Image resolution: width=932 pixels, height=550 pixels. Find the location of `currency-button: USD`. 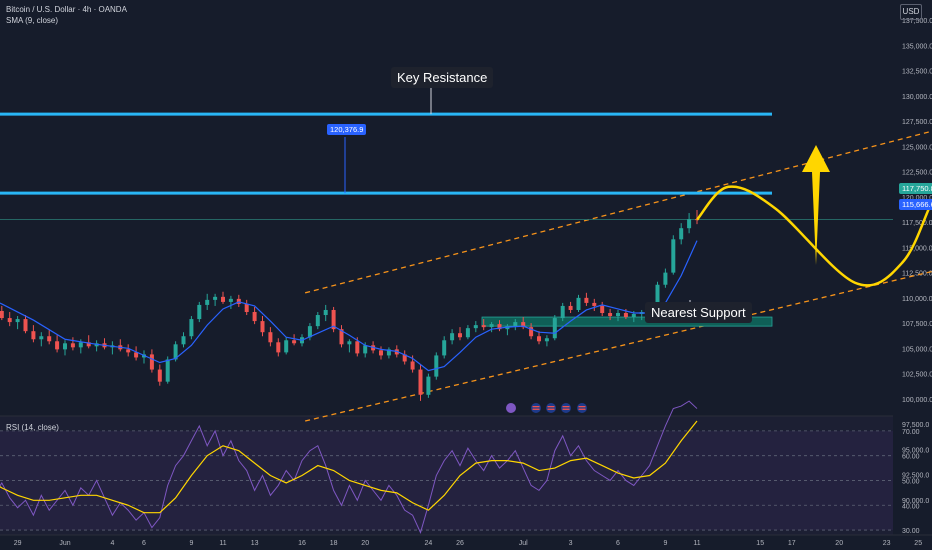

currency-button: USD is located at coordinates (911, 12).